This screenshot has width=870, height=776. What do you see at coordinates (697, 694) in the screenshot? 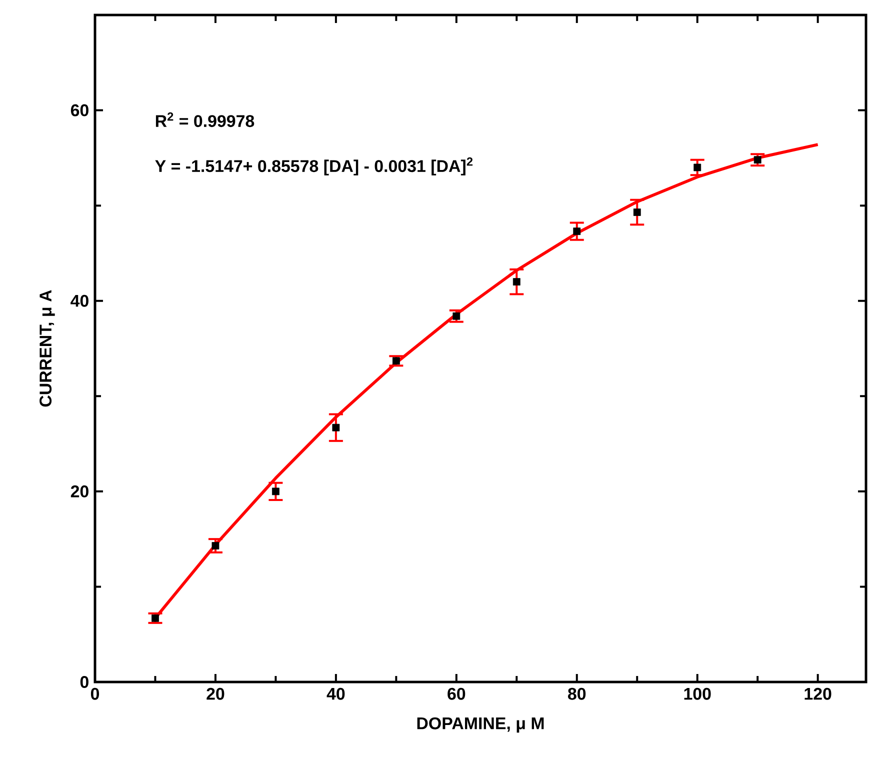
I see `x-tick-label: 100` at bounding box center [697, 694].